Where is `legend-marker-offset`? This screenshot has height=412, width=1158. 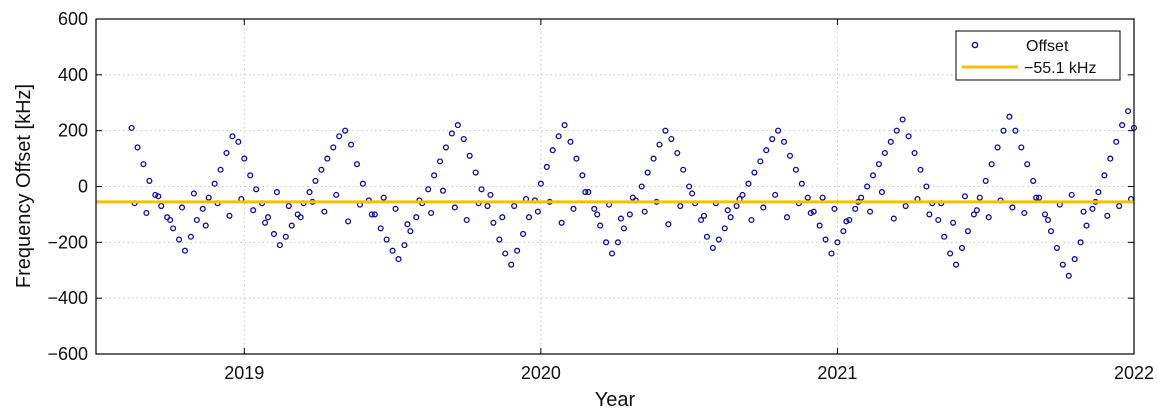
legend-marker-offset is located at coordinates (975, 45).